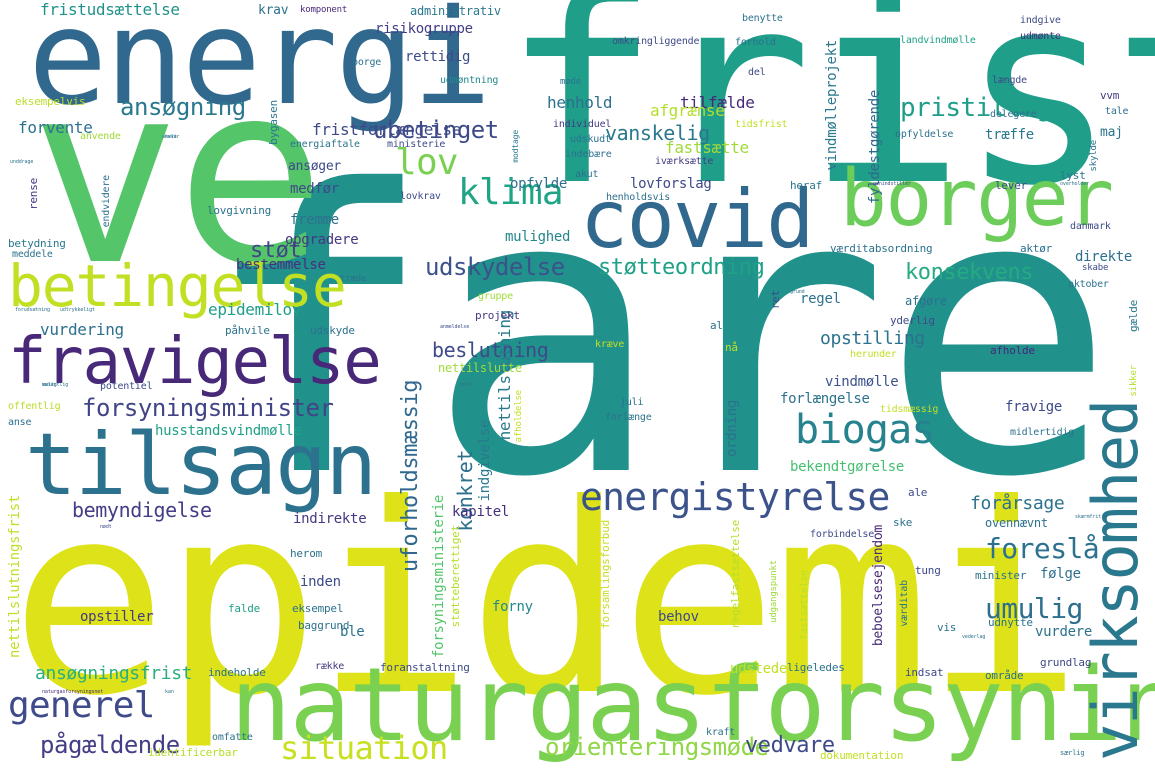 The image size is (1155, 770). I want to click on word-indirekte: indirekte, so click(330, 519).